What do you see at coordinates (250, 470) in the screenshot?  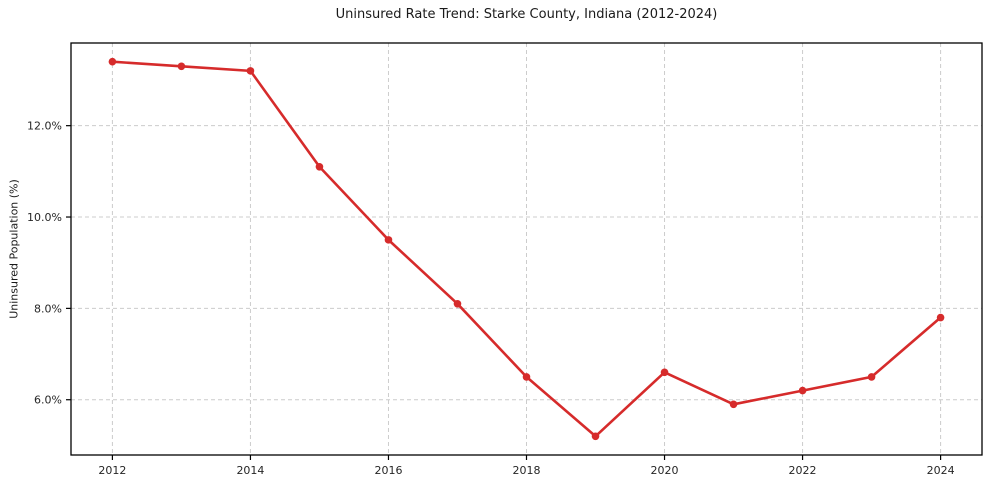 I see `x-tick-label: 2014` at bounding box center [250, 470].